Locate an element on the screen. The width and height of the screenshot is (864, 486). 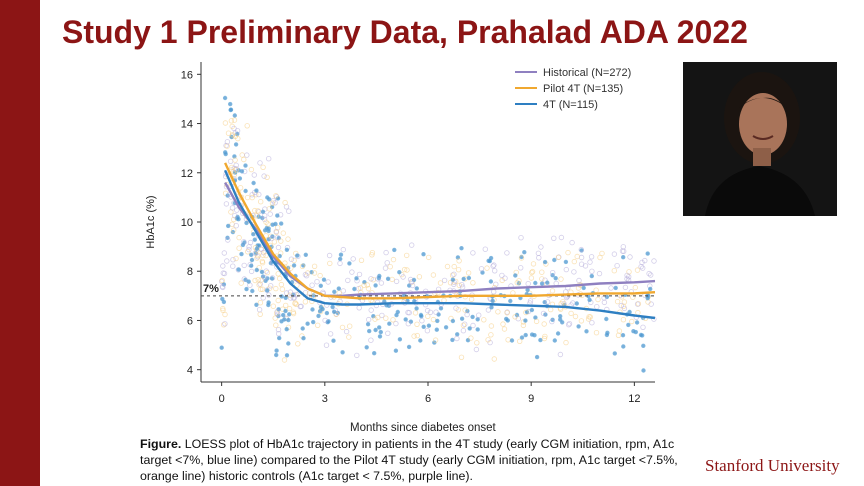
y-tick-label: 8 is located at coordinates (190, 272).